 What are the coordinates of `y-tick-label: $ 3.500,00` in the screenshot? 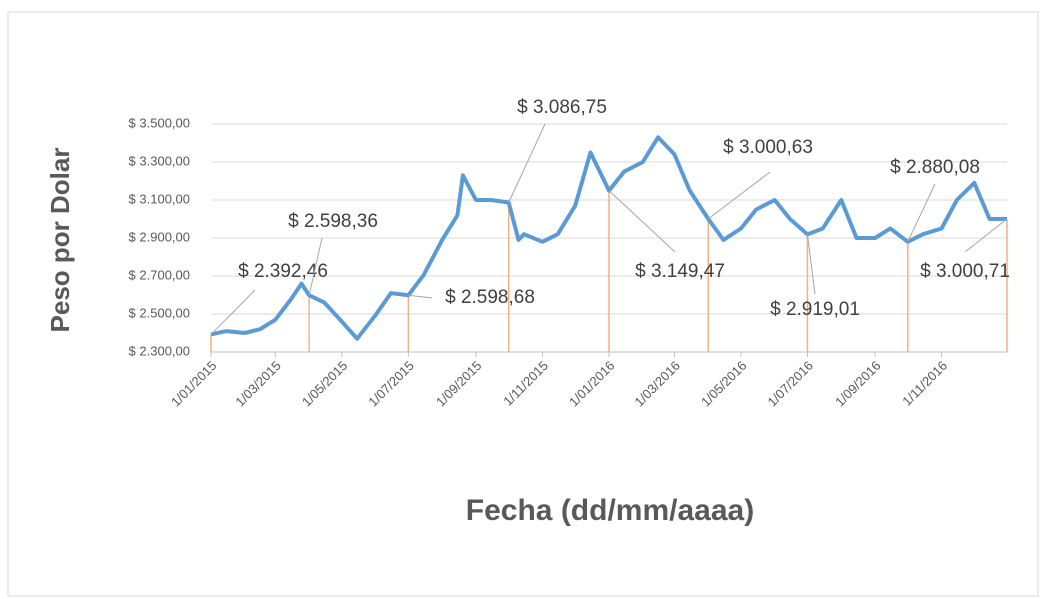 It's located at (159, 122).